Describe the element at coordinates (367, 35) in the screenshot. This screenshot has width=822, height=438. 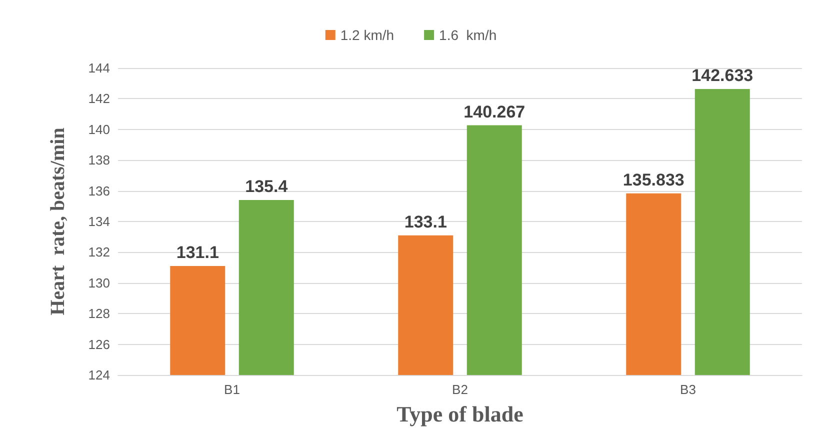
I see `legend-label: 1.2 km/h` at that location.